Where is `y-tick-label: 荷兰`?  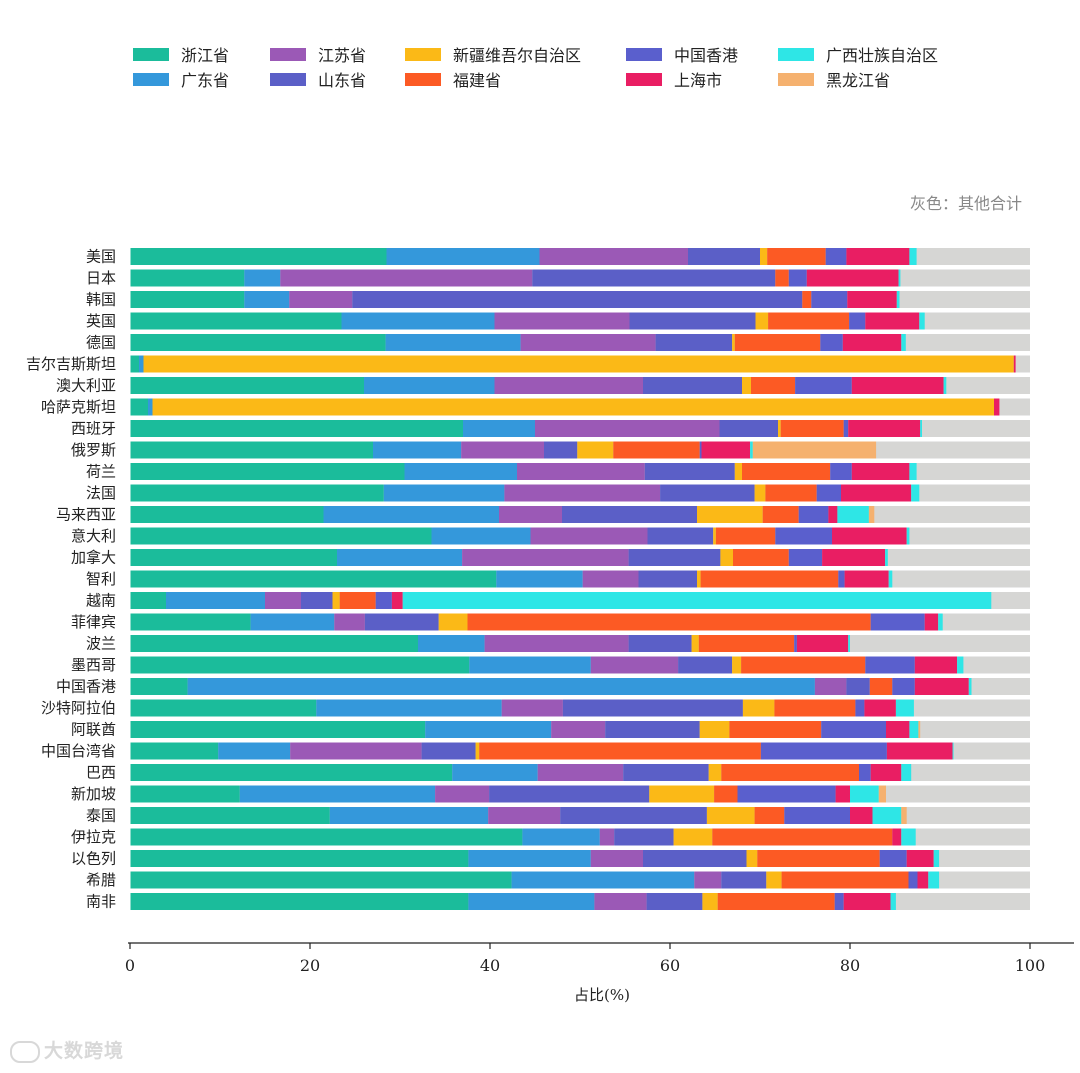 y-tick-label: 荷兰 is located at coordinates (101, 472).